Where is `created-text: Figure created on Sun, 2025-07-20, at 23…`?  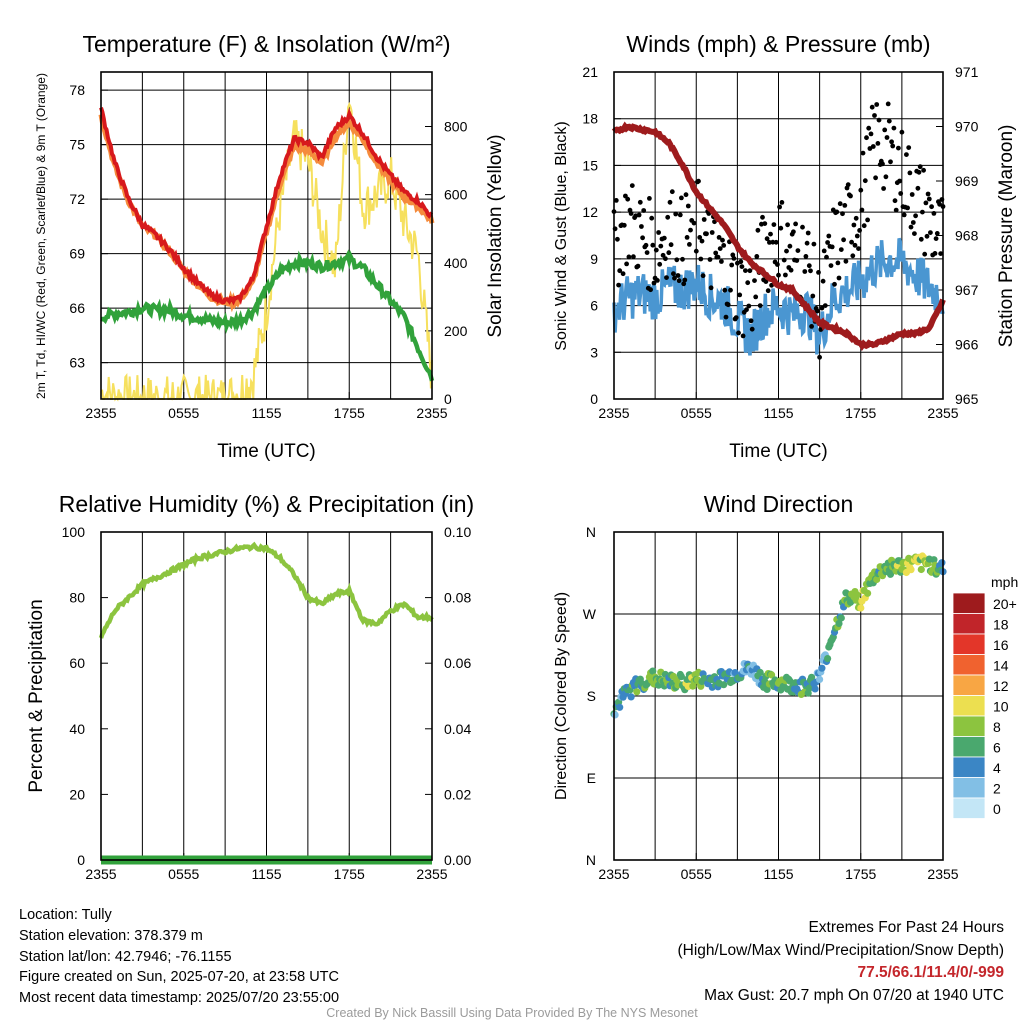 created-text: Figure created on Sun, 2025-07-20, at 23… is located at coordinates (179, 977).